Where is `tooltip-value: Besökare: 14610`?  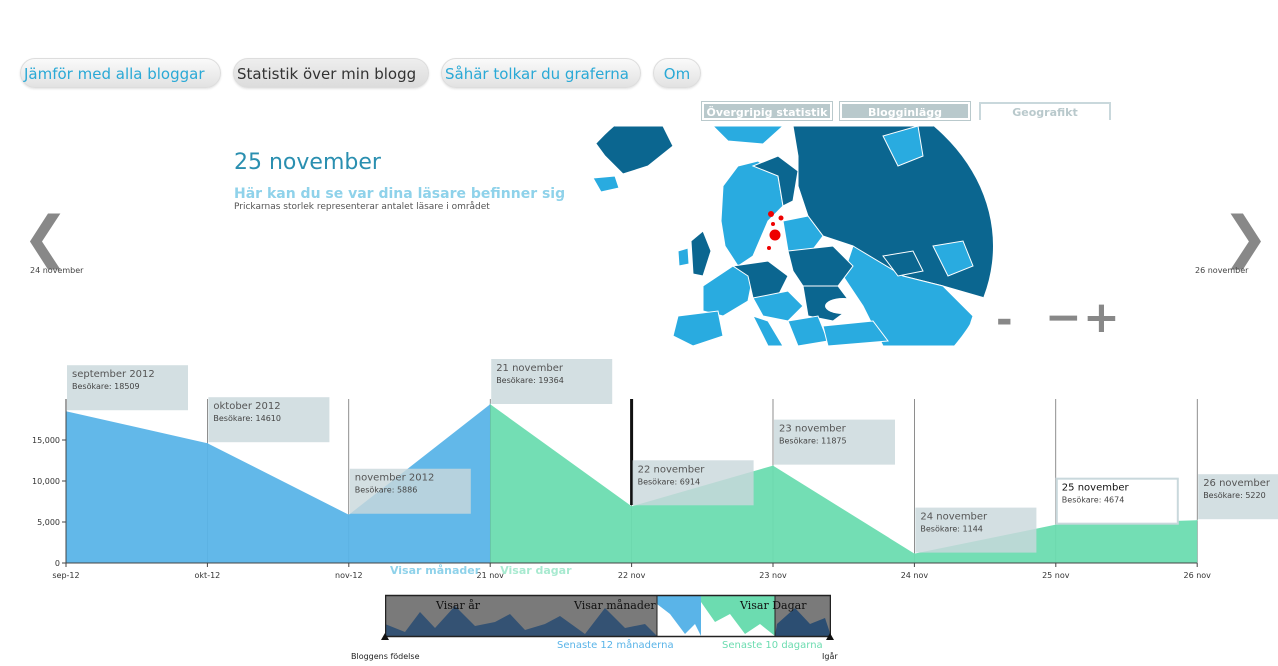 tooltip-value: Besökare: 14610 is located at coordinates (247, 418).